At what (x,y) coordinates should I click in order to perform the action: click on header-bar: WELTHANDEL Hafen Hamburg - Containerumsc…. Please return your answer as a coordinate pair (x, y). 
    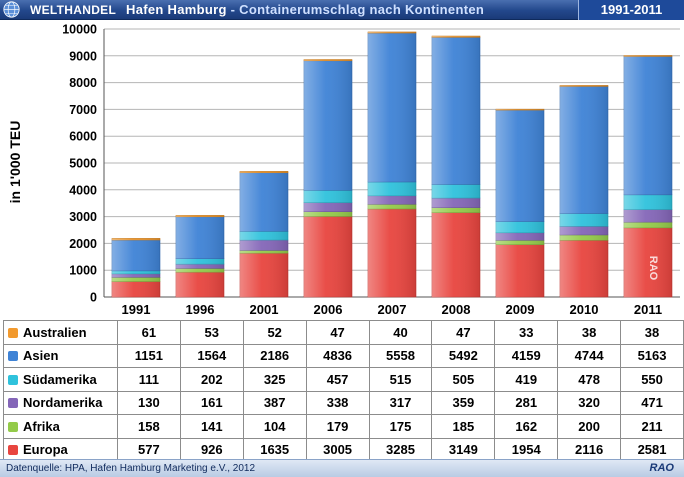
    Looking at the image, I should click on (342, 10).